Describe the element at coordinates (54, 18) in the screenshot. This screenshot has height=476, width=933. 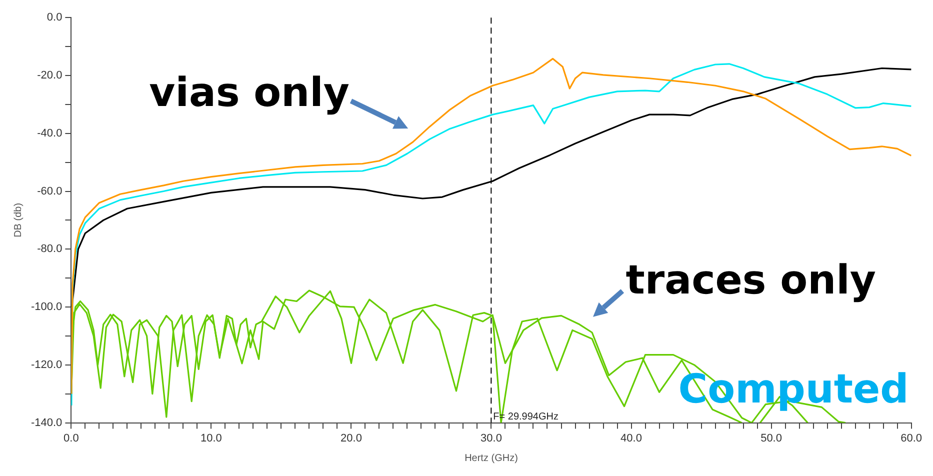
I see `y-tick-label: 0.0` at that location.